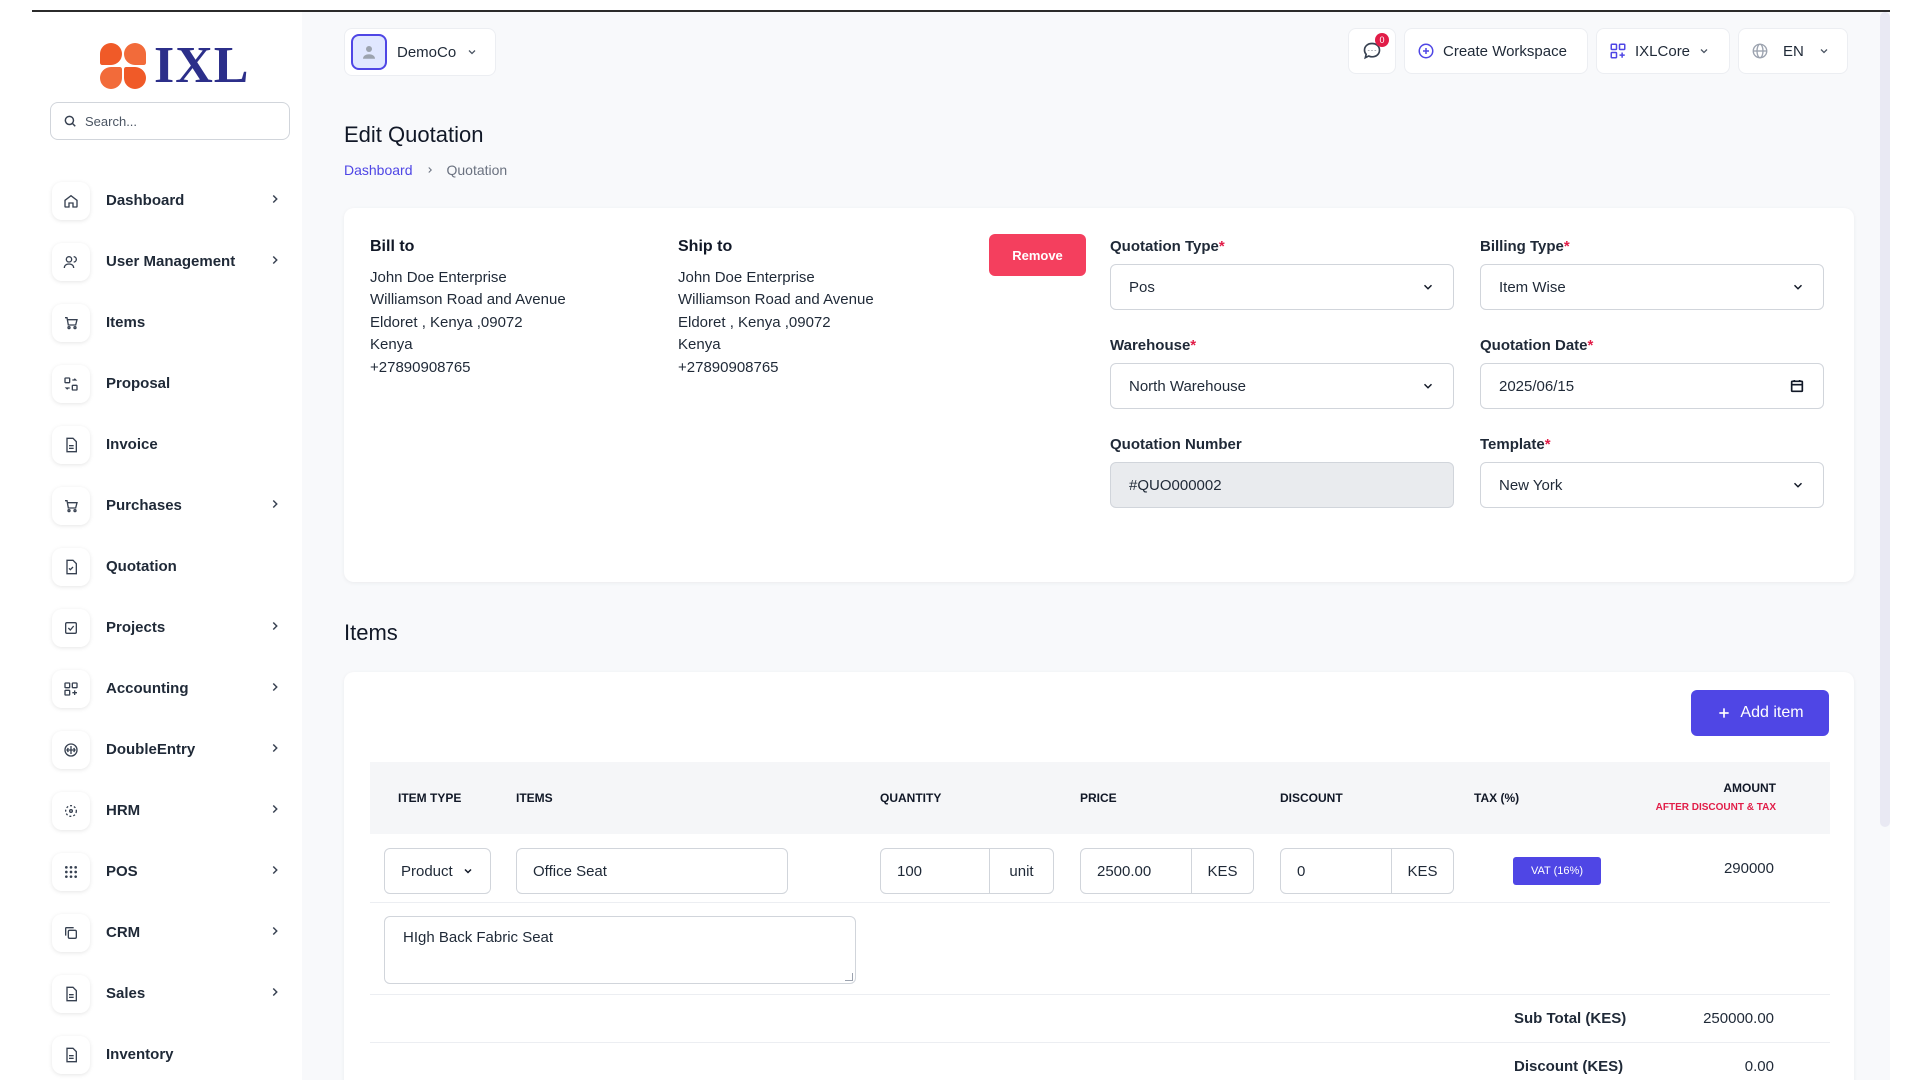 The width and height of the screenshot is (1920, 1080). What do you see at coordinates (754, 322) in the screenshot?
I see `ship-to-line: Eldoret , Kenya ,09072` at bounding box center [754, 322].